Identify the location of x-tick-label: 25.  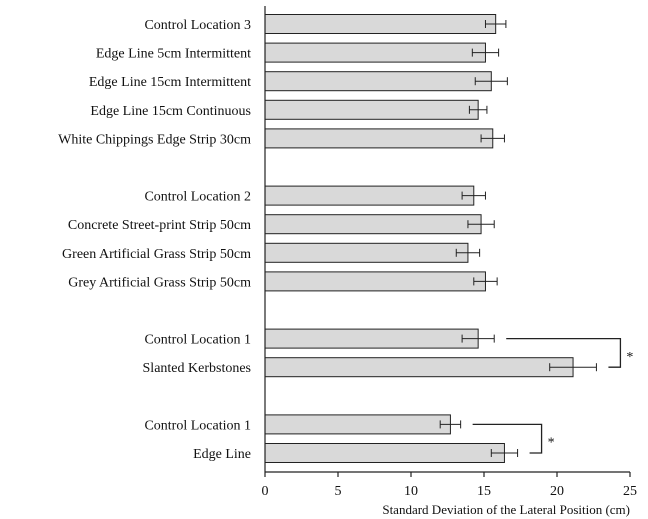
(630, 491).